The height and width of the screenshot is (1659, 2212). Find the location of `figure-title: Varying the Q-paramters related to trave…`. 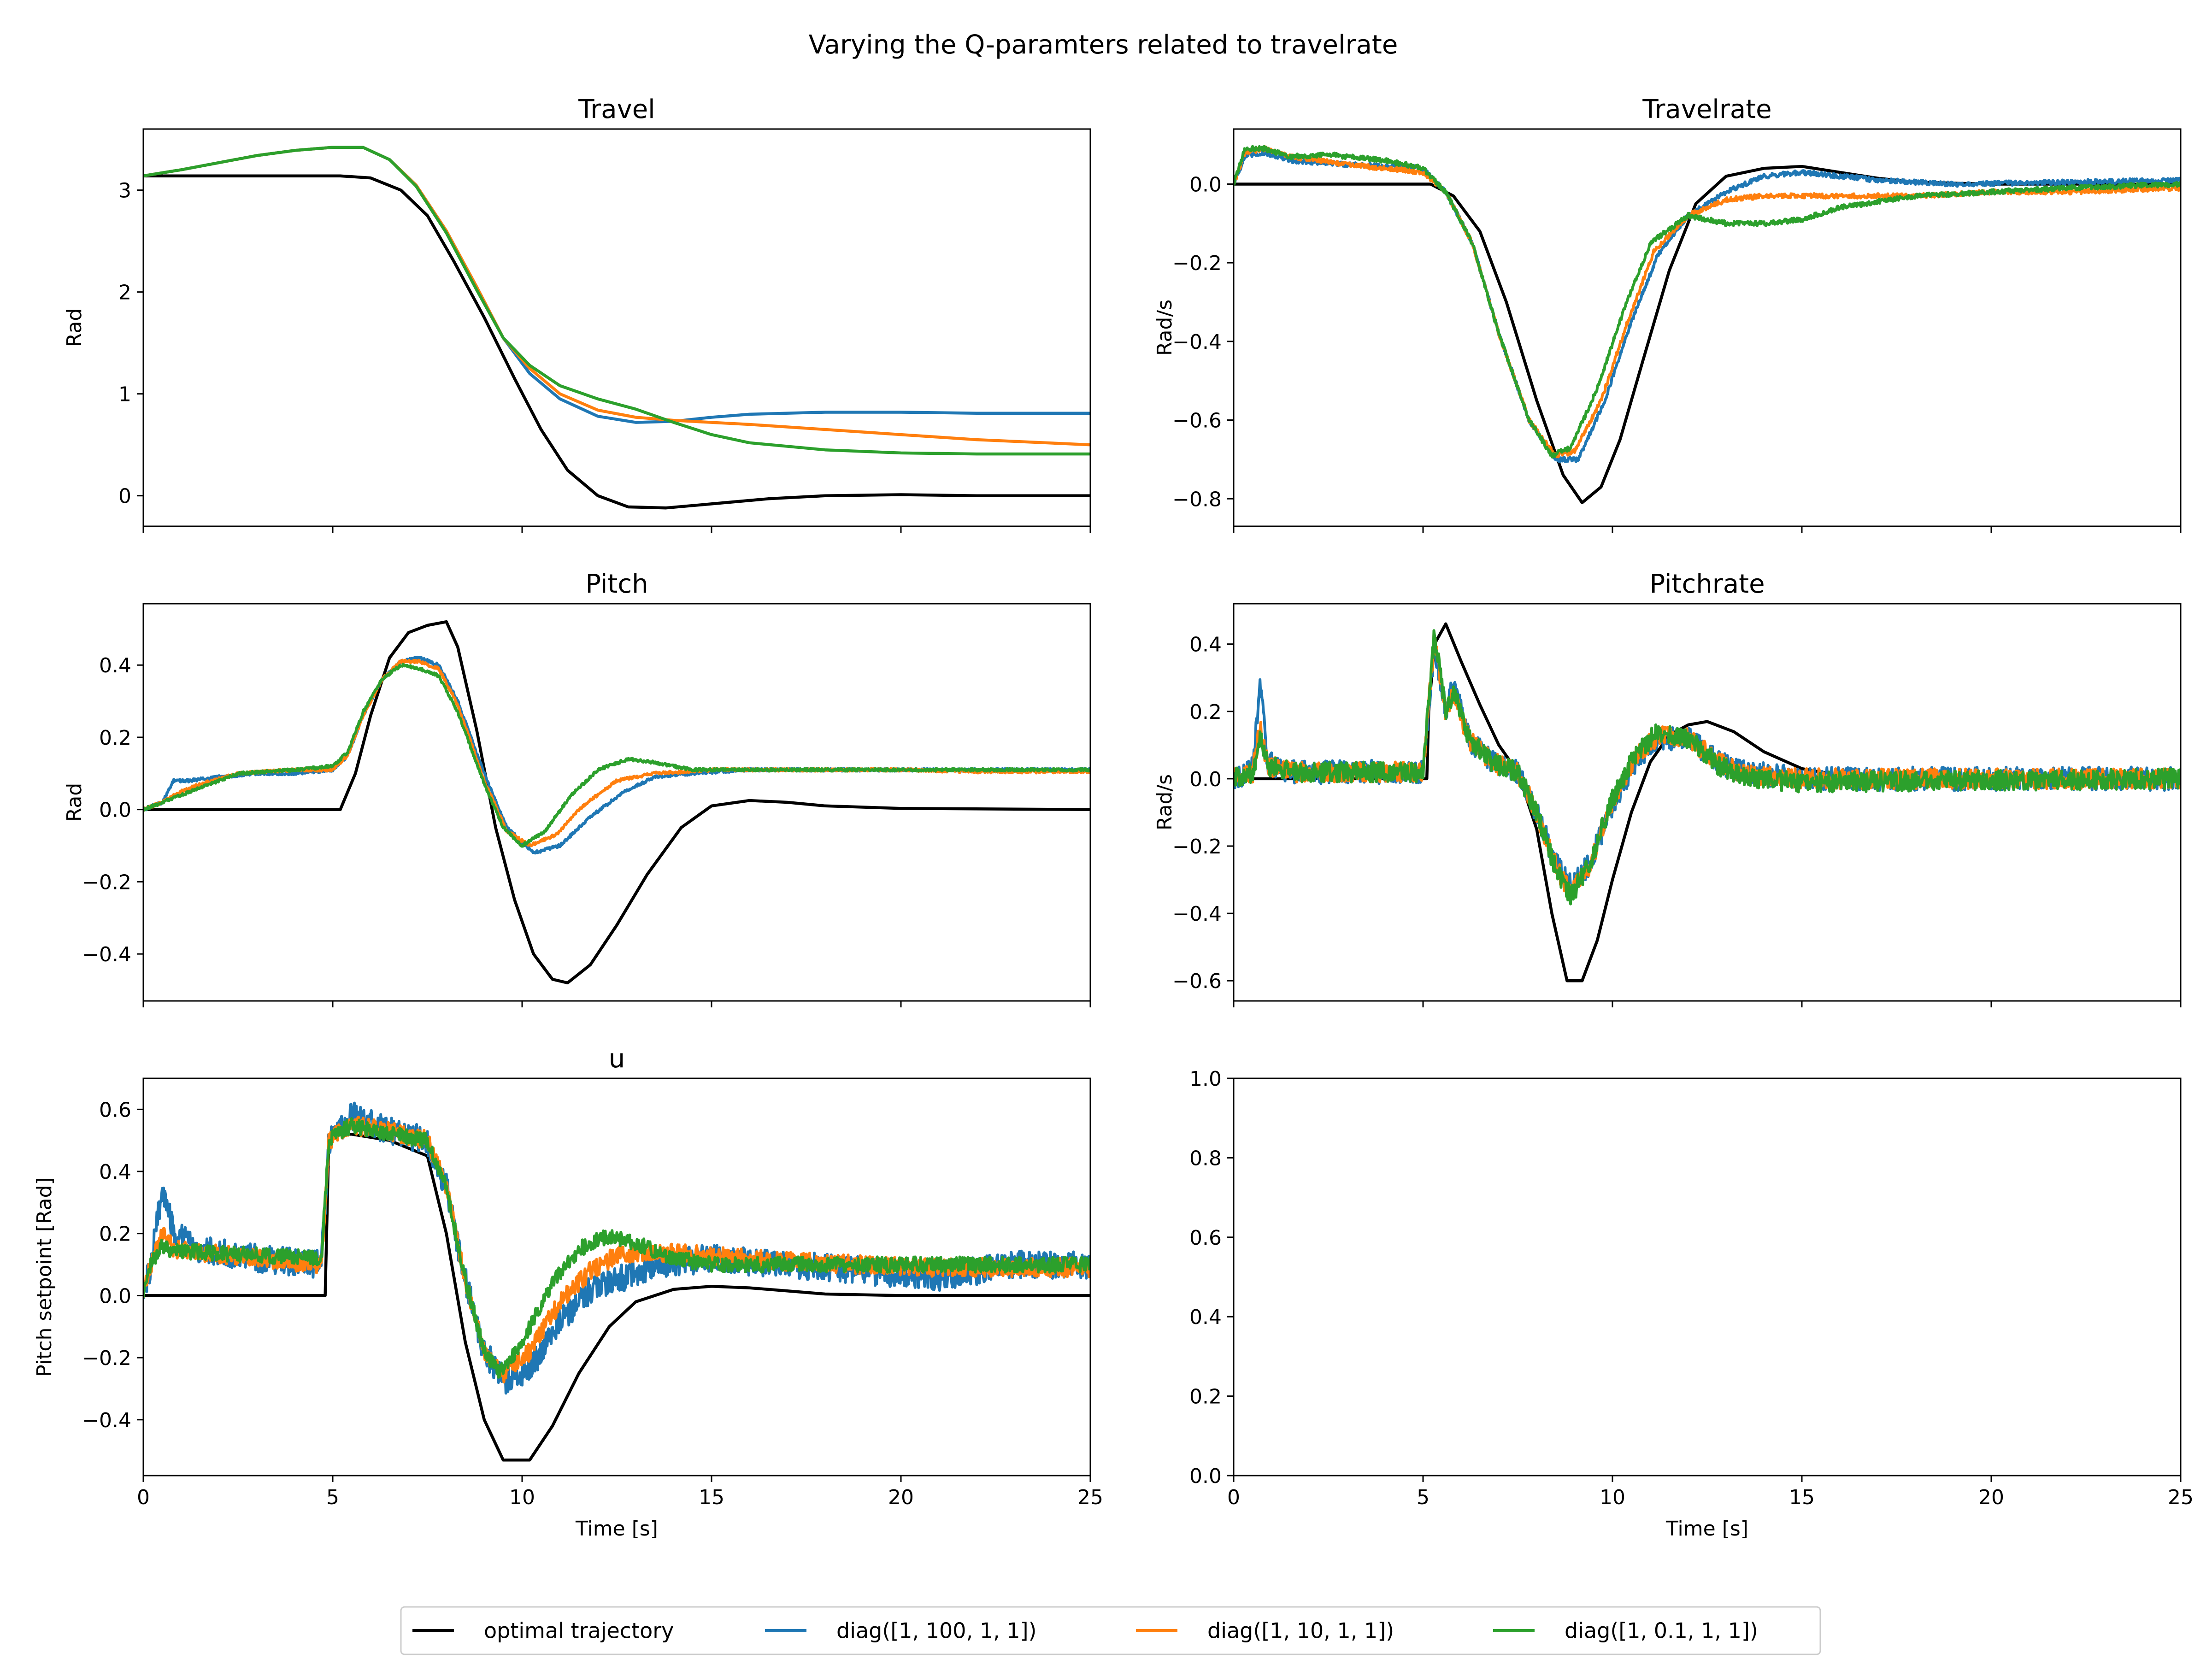

figure-title: Varying the Q-paramters related to trave… is located at coordinates (1103, 45).